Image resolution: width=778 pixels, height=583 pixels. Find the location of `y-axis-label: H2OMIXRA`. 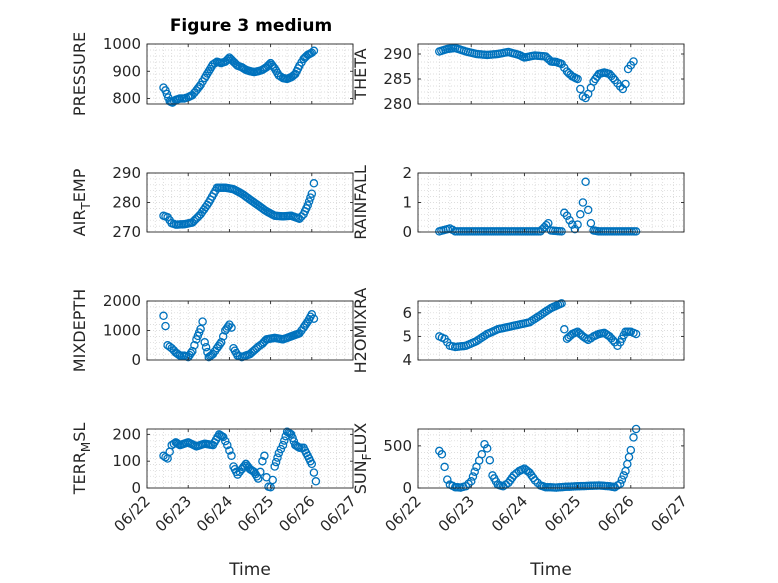

y-axis-label: H2OMIXRA is located at coordinates (360, 331).